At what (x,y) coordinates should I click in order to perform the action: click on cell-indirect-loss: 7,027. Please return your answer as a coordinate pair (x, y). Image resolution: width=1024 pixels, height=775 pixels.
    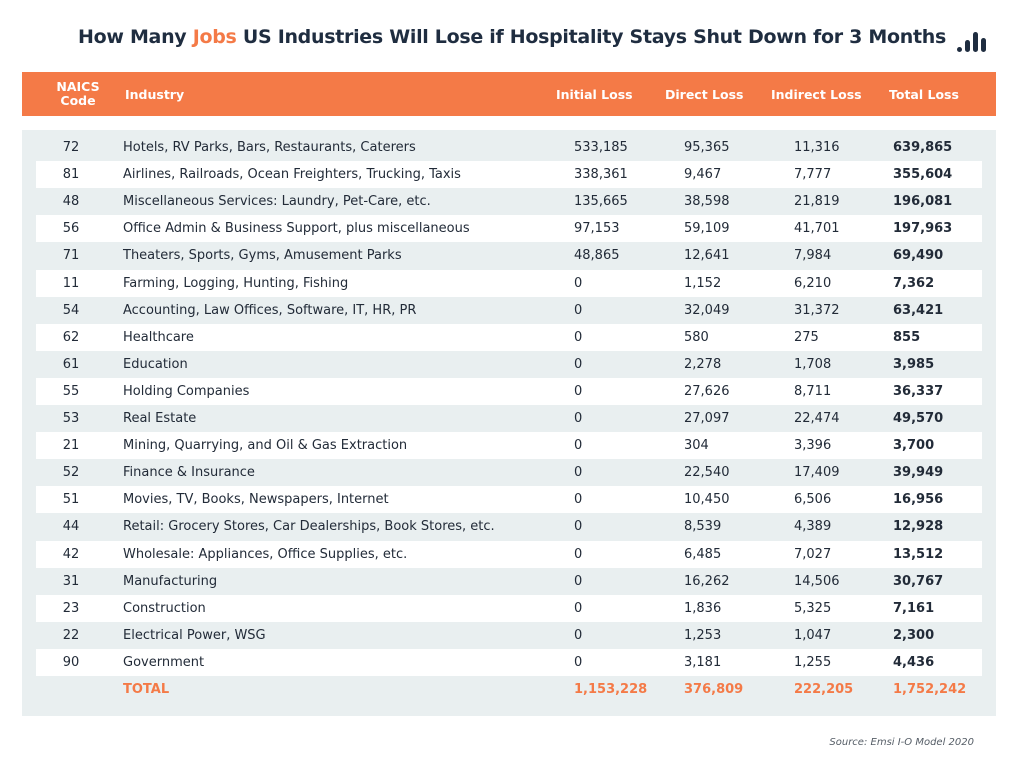
    Looking at the image, I should click on (813, 554).